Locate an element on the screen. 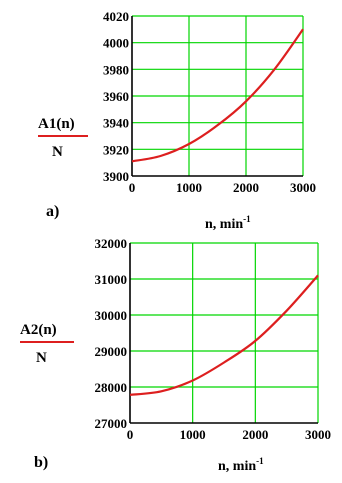  x-axis-label-superscript-b: -1 is located at coordinates (260, 461).